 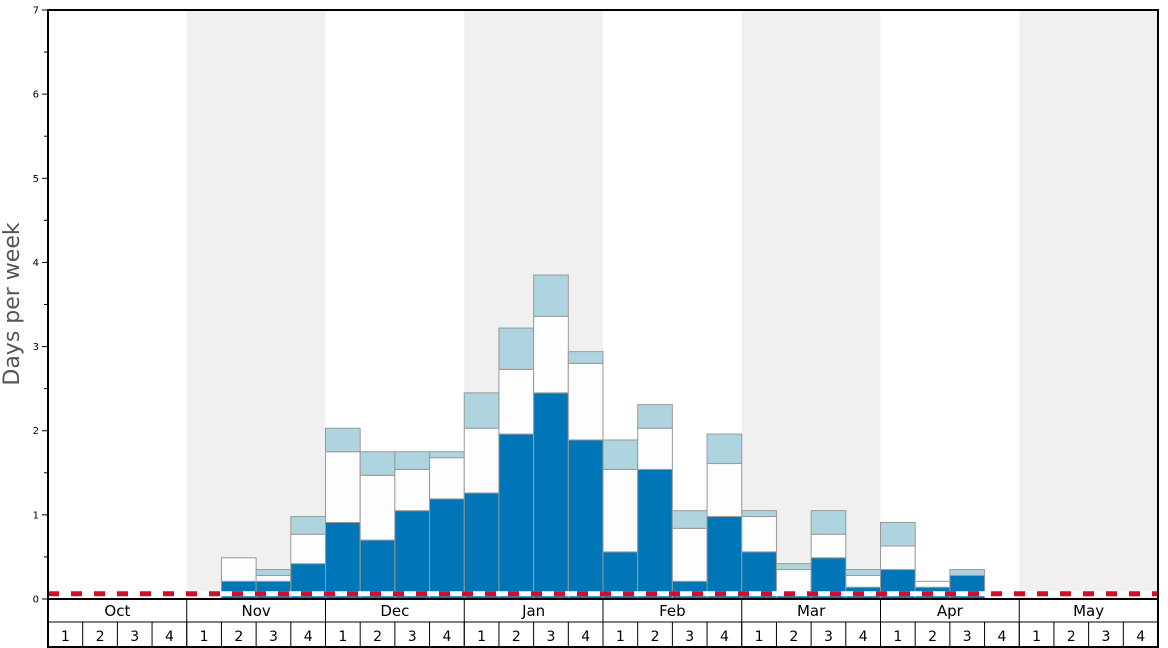 What do you see at coordinates (36, 263) in the screenshot?
I see `y-tick-label: 4` at bounding box center [36, 263].